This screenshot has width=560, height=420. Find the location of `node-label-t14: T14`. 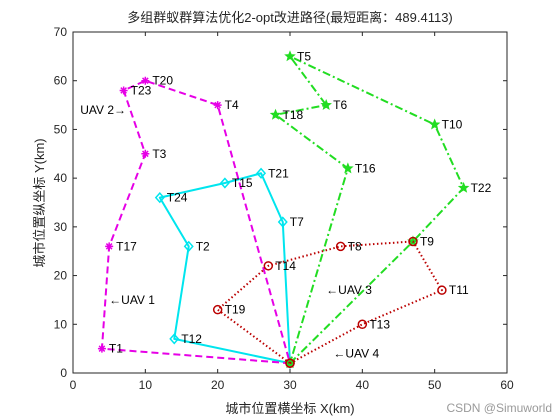

node-label-t14: T14 is located at coordinates (285, 266).